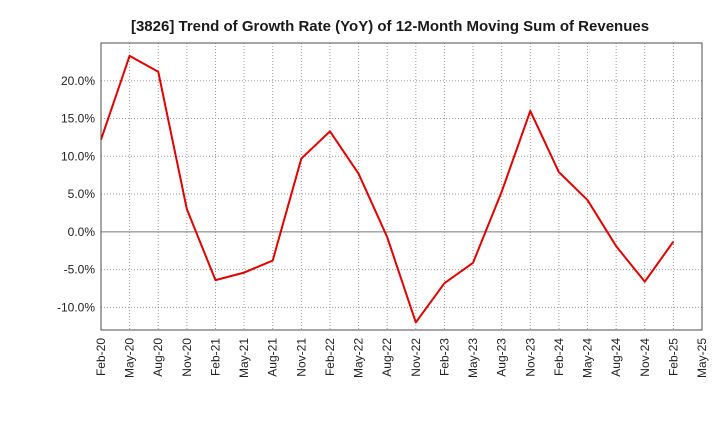 This screenshot has width=720, height=440. Describe the element at coordinates (387, 357) in the screenshot. I see `x-tick-label: Aug-22` at that location.